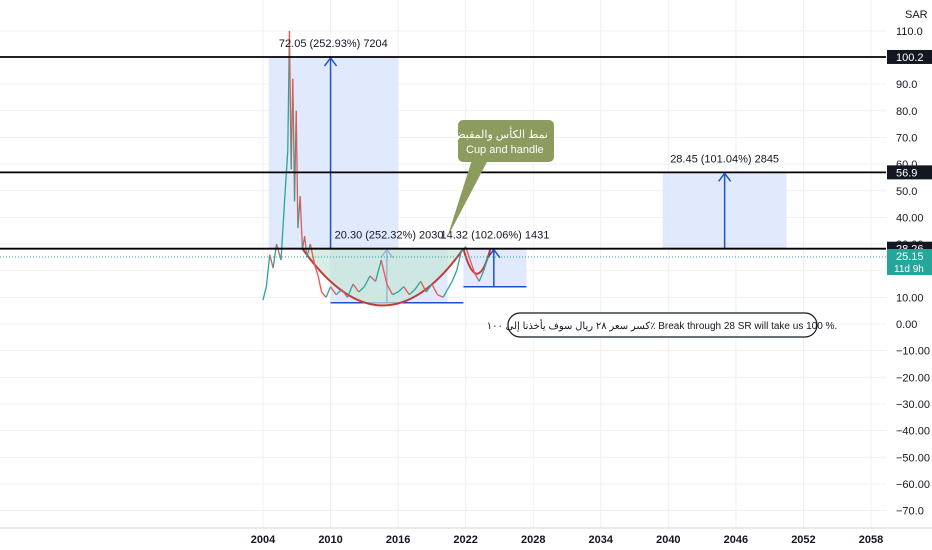 This screenshot has height=550, width=932. Describe the element at coordinates (533, 540) in the screenshot. I see `x-tick-label: 2028` at that location.